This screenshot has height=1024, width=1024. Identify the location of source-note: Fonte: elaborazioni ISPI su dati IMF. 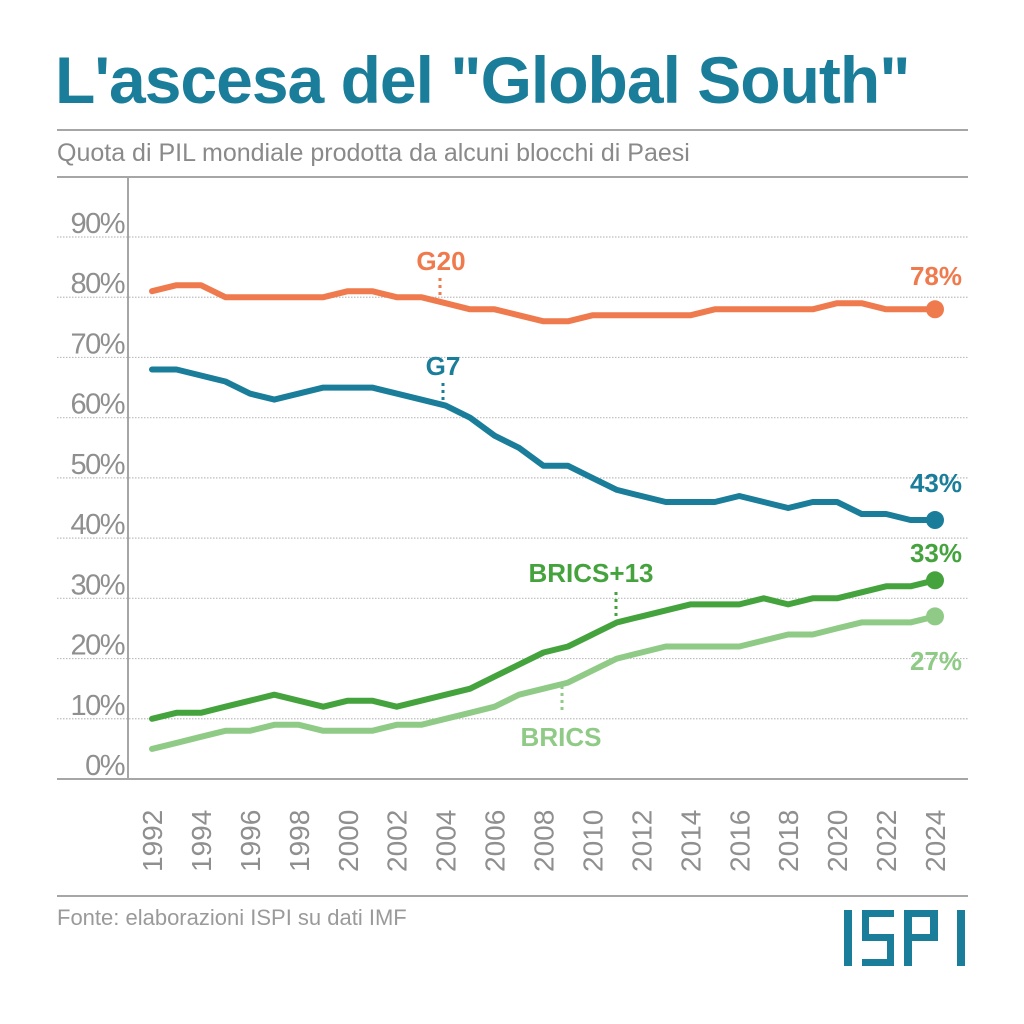
(232, 917).